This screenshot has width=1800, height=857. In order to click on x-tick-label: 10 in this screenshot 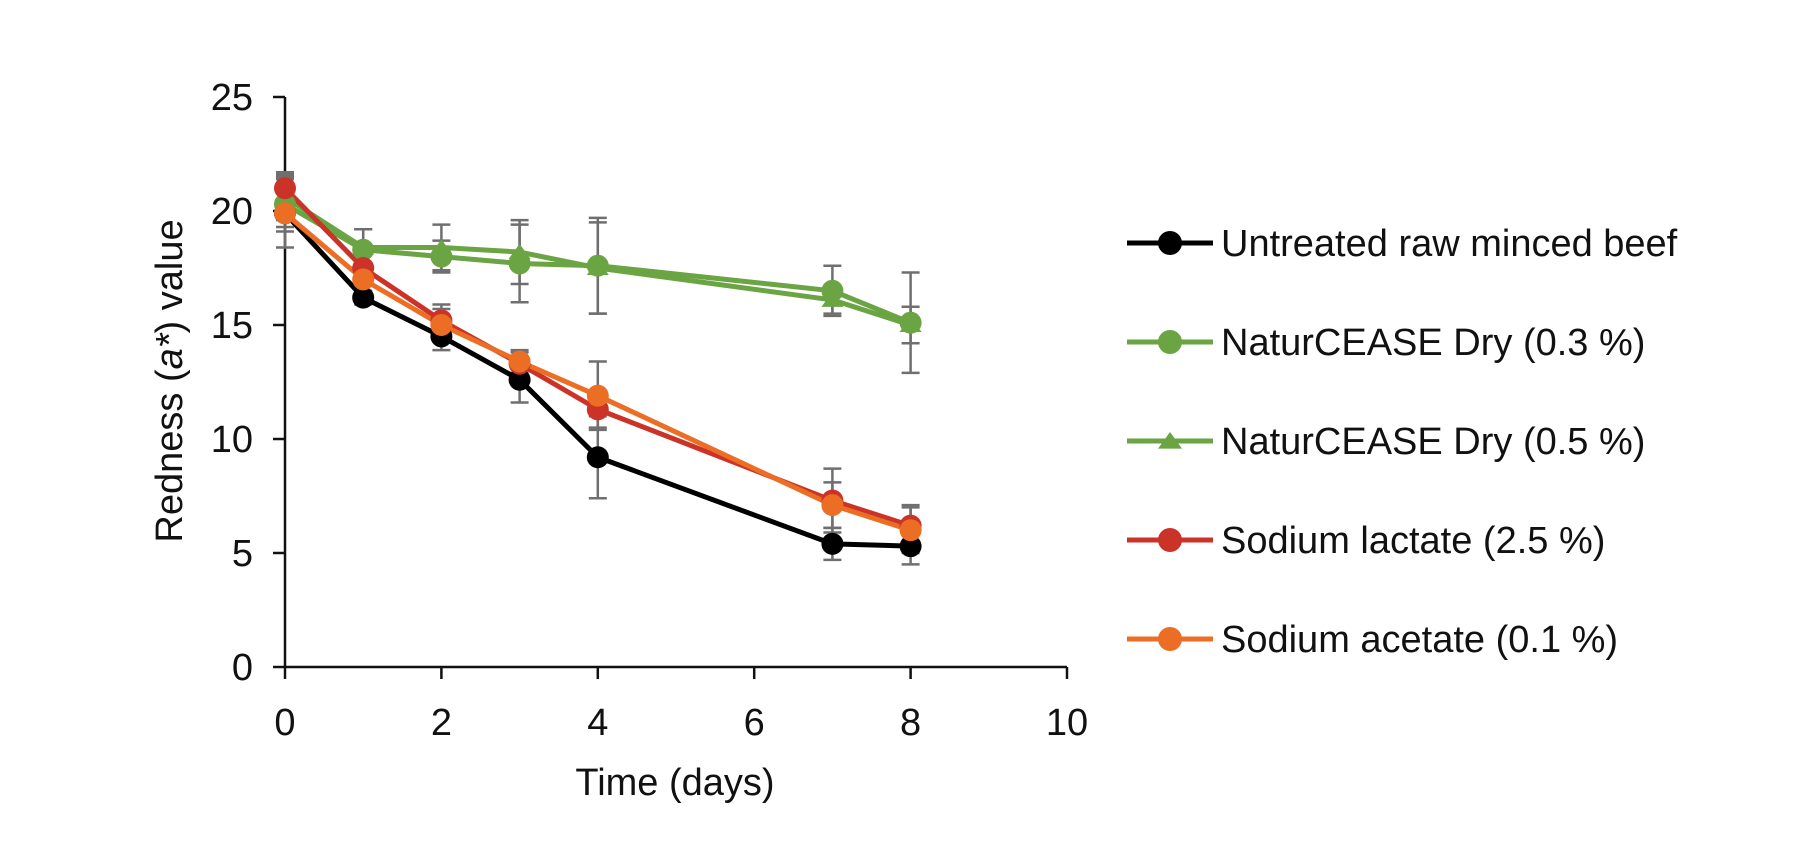, I will do `click(1067, 723)`.